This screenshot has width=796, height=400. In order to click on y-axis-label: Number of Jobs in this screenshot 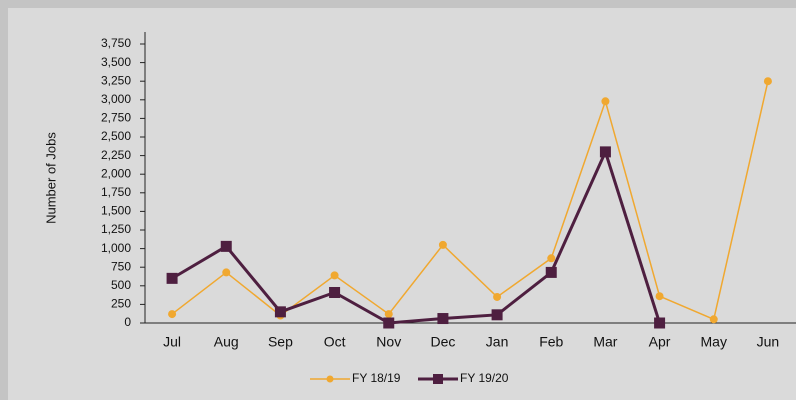, I will do `click(50, 178)`.